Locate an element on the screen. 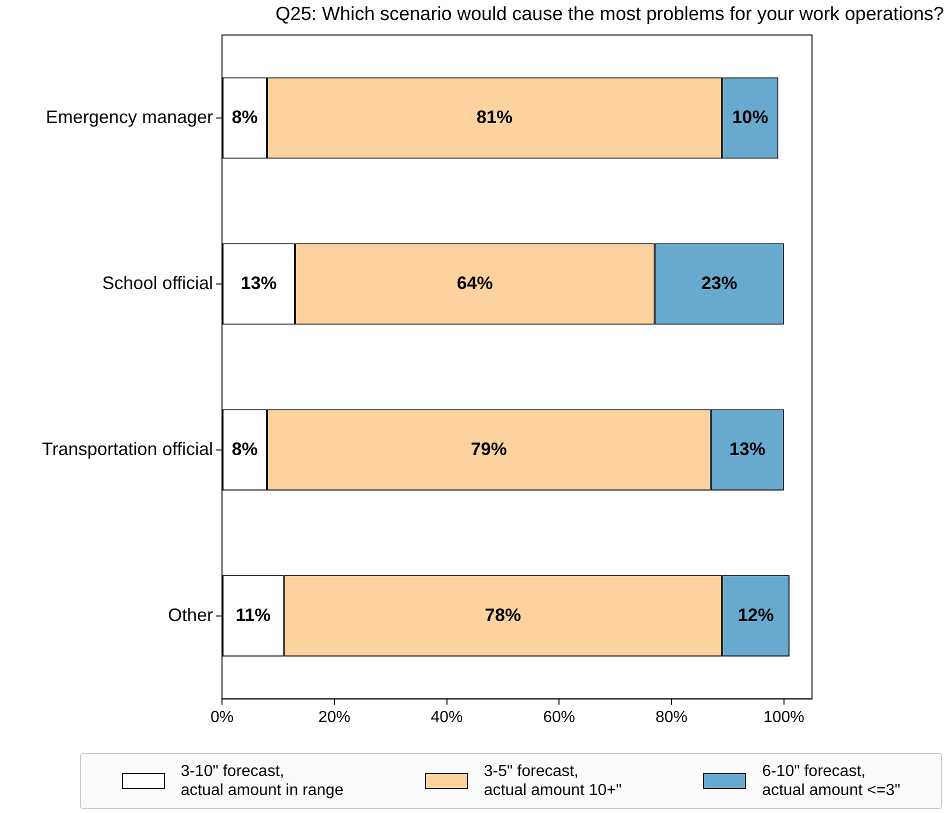 This screenshot has height=813, width=948. x-tick-label: 40% is located at coordinates (446, 717).